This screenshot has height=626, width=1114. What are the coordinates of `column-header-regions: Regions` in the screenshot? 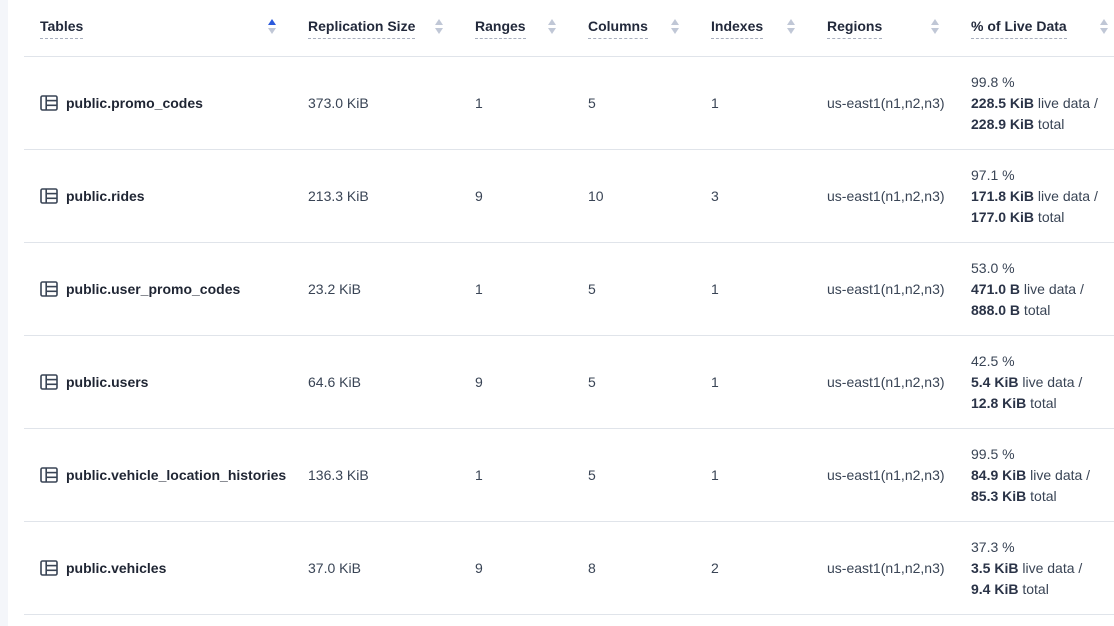 It's located at (899, 28).